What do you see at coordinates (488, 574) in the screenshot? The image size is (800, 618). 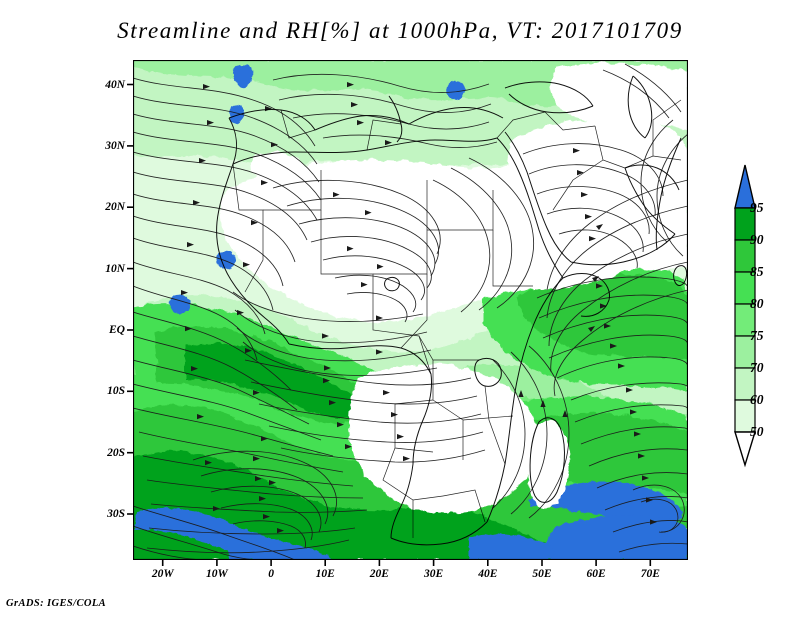 I see `x-axis-label-40E: 40E` at bounding box center [488, 574].